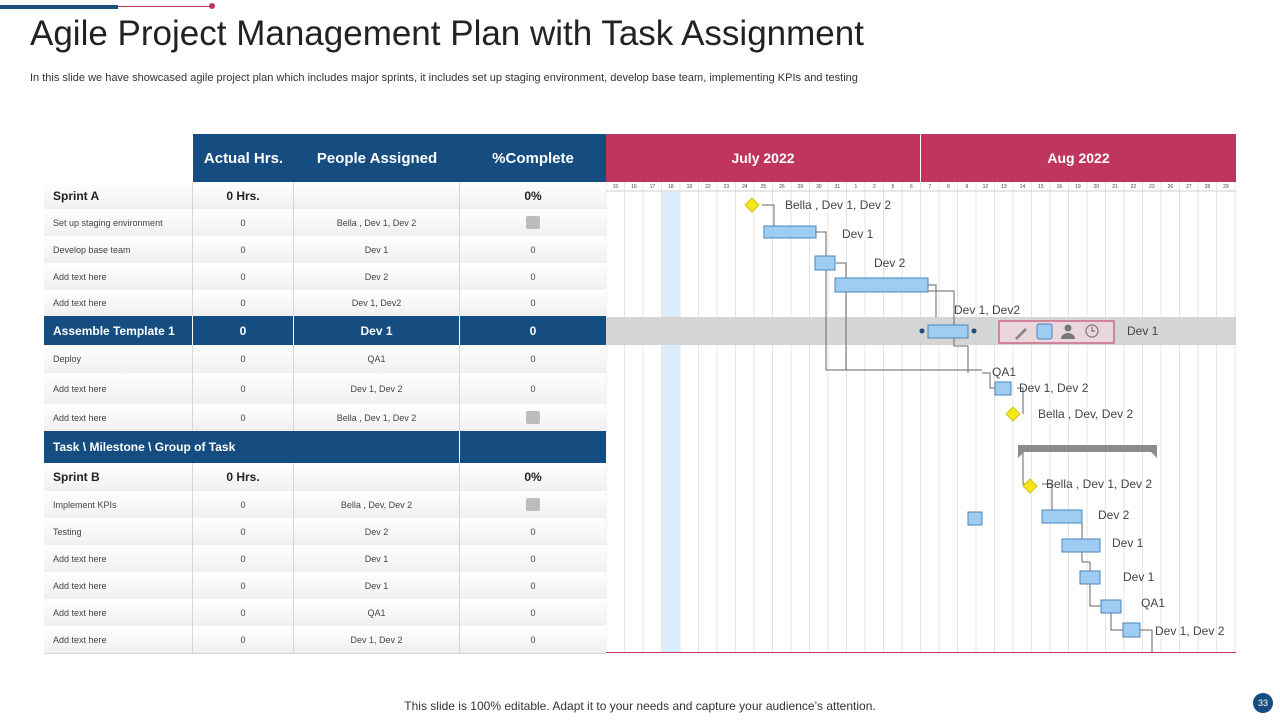  Describe the element at coordinates (533, 158) in the screenshot. I see `header-complete: %Complete` at that location.